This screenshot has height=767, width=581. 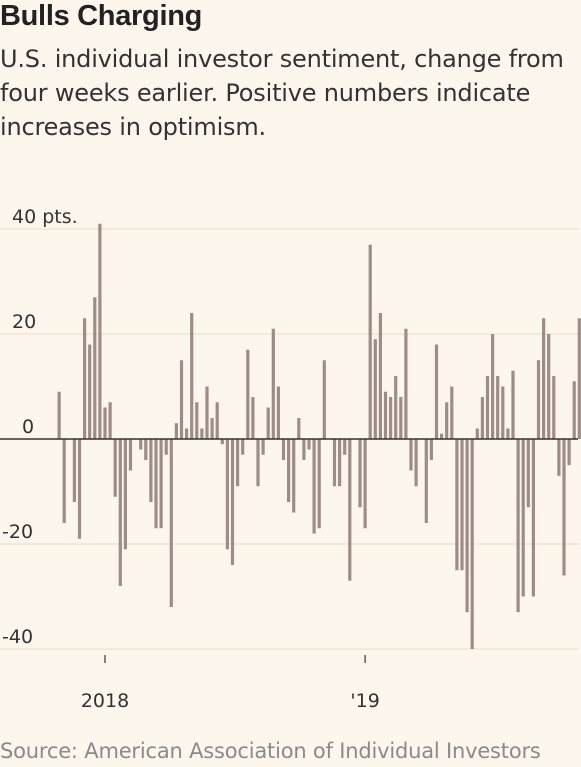 I want to click on chart-title: Bulls Charging, so click(x=101, y=16).